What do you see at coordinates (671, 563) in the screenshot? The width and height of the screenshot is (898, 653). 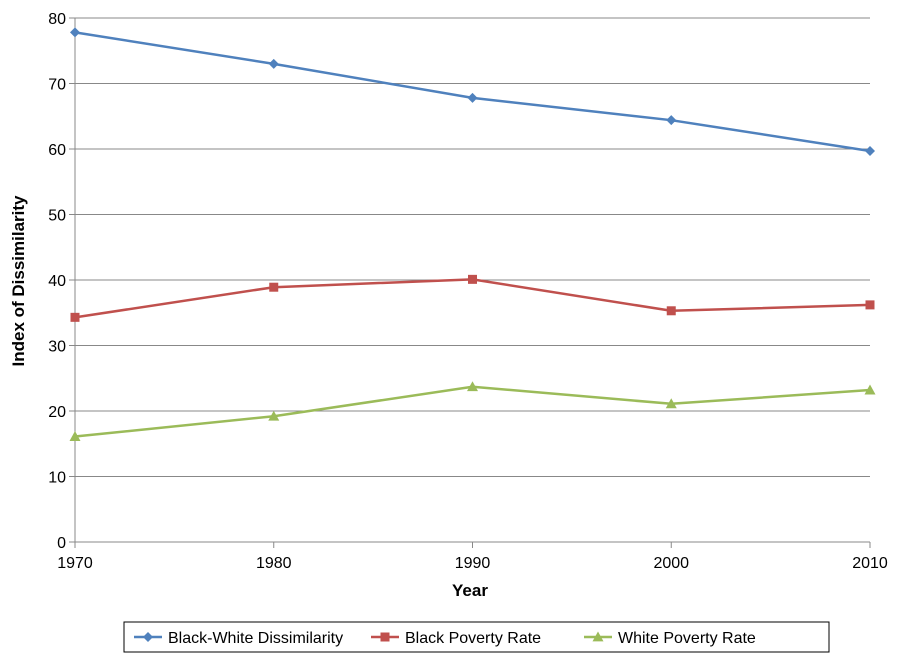 I see `x-tick-label: 2000` at bounding box center [671, 563].